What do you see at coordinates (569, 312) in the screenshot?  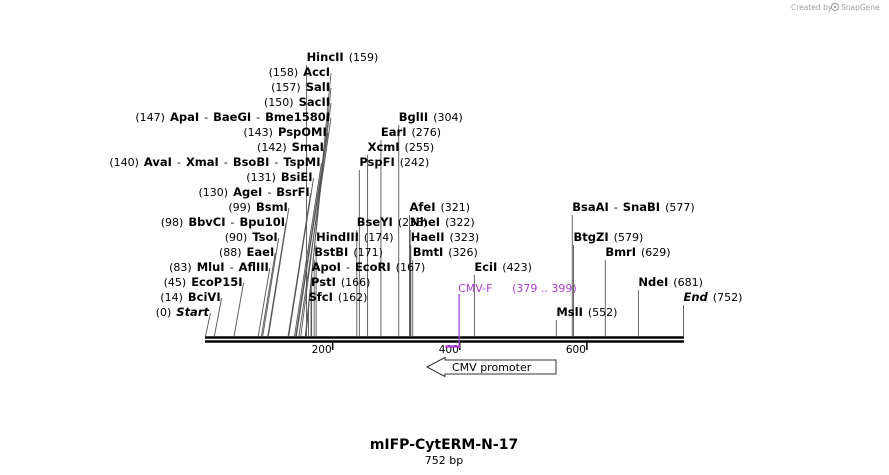 I see `site-name: MslI` at bounding box center [569, 312].